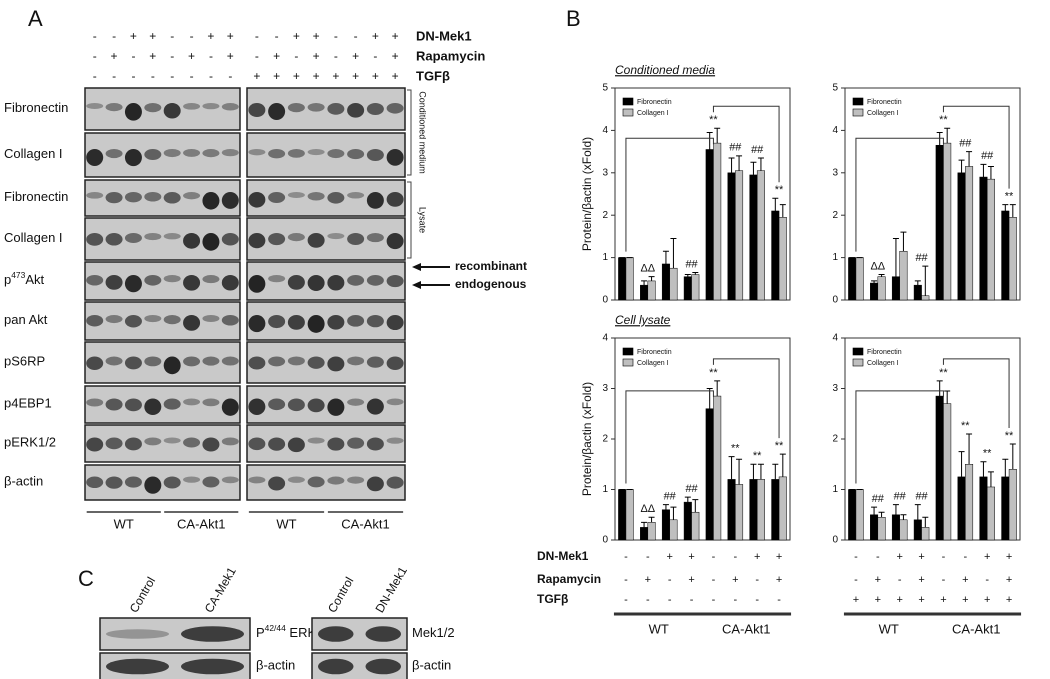  I want to click on group-label: WT, so click(889, 628).